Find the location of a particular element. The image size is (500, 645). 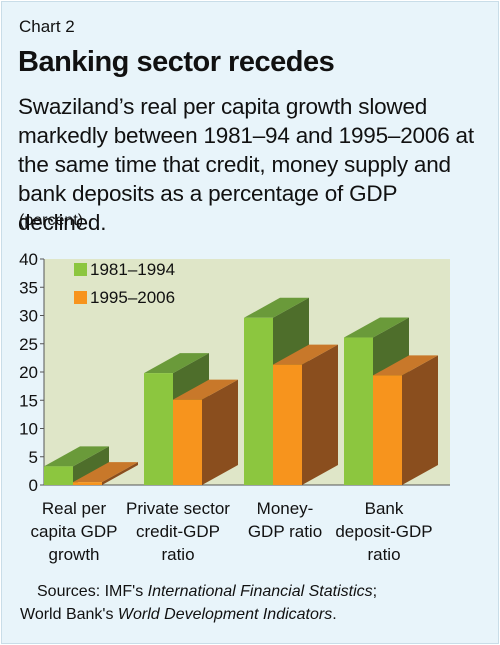

y-tick-label: 10 is located at coordinates (28, 429).